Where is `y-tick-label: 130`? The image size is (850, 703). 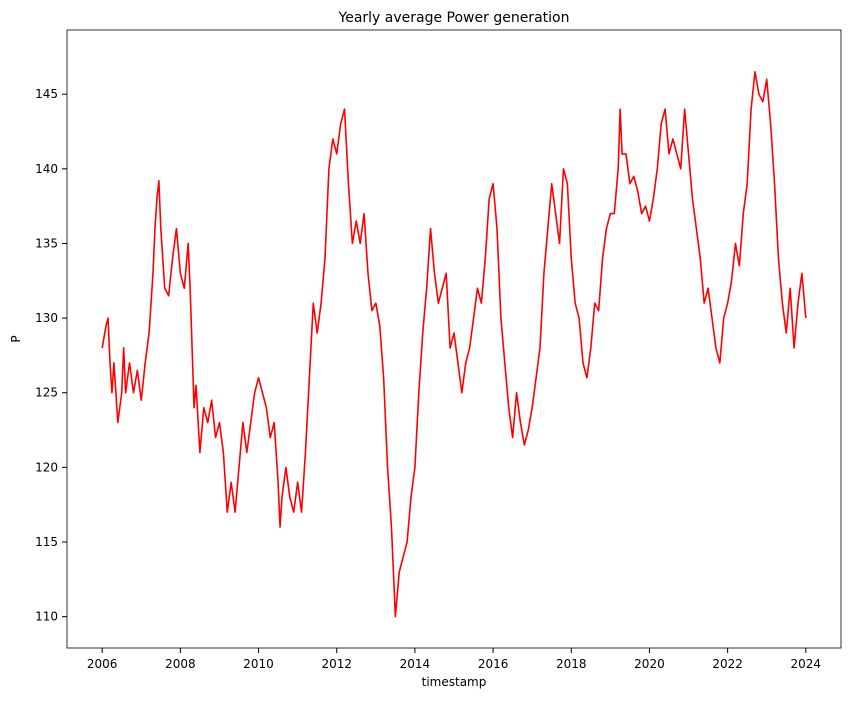
y-tick-label: 130 is located at coordinates (46, 318).